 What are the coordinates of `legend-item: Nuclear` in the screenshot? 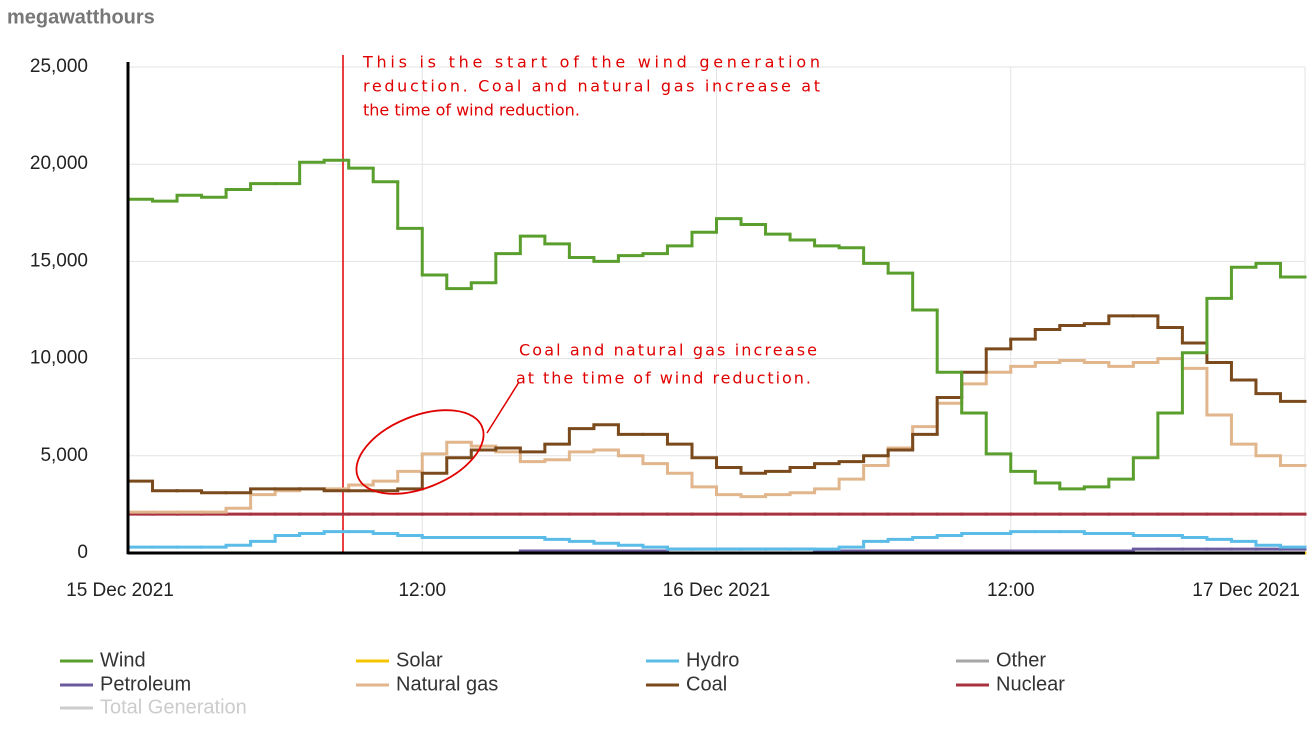 It's located at (1010, 684).